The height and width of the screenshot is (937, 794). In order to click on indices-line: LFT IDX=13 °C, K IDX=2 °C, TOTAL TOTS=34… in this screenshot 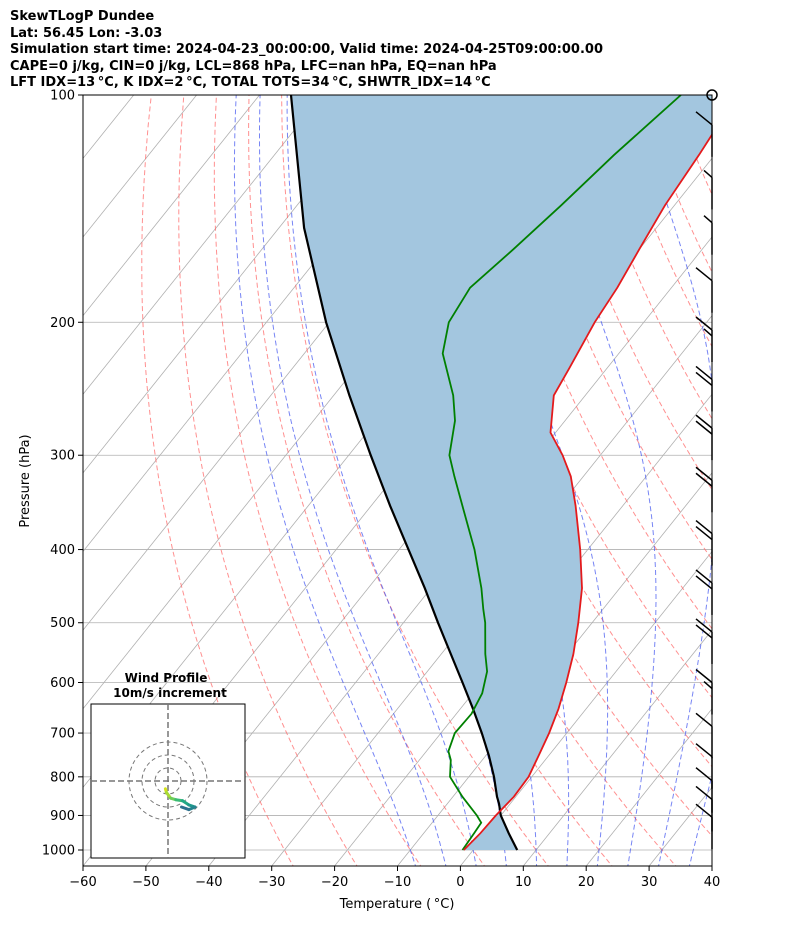, I will do `click(250, 82)`.